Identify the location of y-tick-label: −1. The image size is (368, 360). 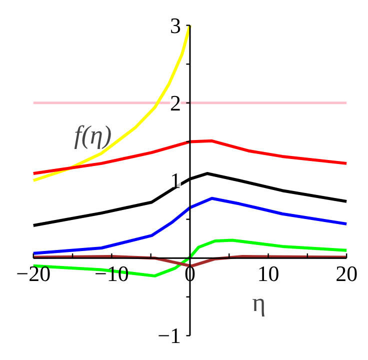
(169, 335).